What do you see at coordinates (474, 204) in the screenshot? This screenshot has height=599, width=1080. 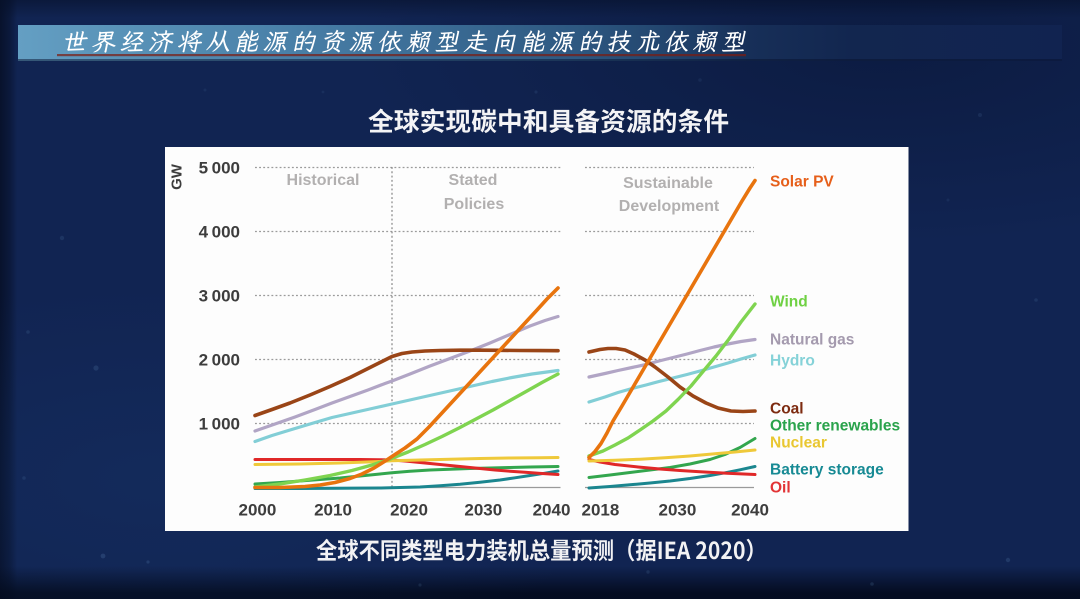 I see `svg-text: Policies` at bounding box center [474, 204].